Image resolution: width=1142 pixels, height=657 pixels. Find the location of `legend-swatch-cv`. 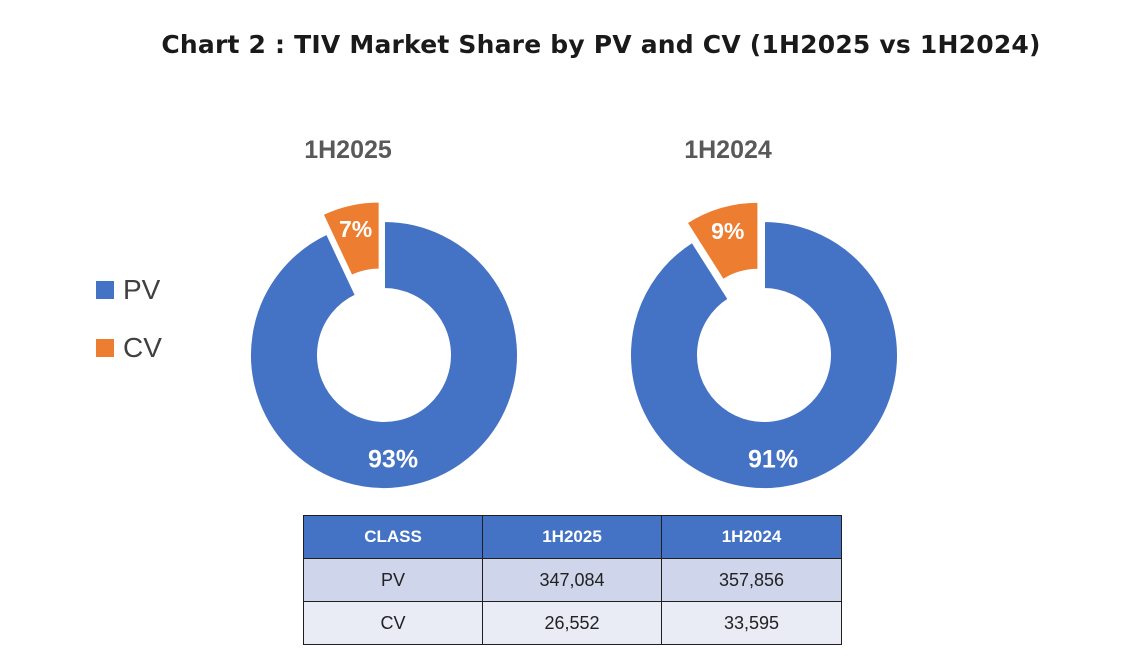

legend-swatch-cv is located at coordinates (105, 348).